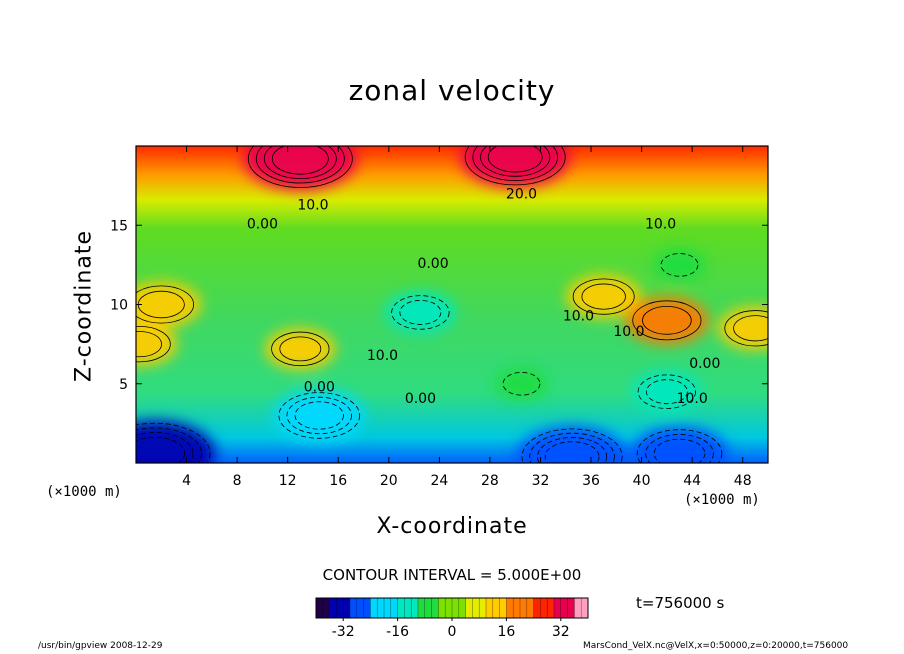 Image resolution: width=904 pixels, height=654 pixels. Describe the element at coordinates (84, 492) in the screenshot. I see `y-axis-scale-note: (×1000 m)` at that location.